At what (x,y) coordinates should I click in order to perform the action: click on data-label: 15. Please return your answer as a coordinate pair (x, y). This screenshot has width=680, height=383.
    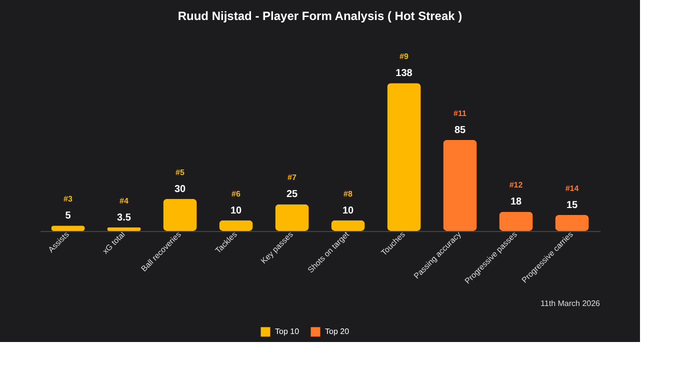
    Looking at the image, I should click on (572, 205).